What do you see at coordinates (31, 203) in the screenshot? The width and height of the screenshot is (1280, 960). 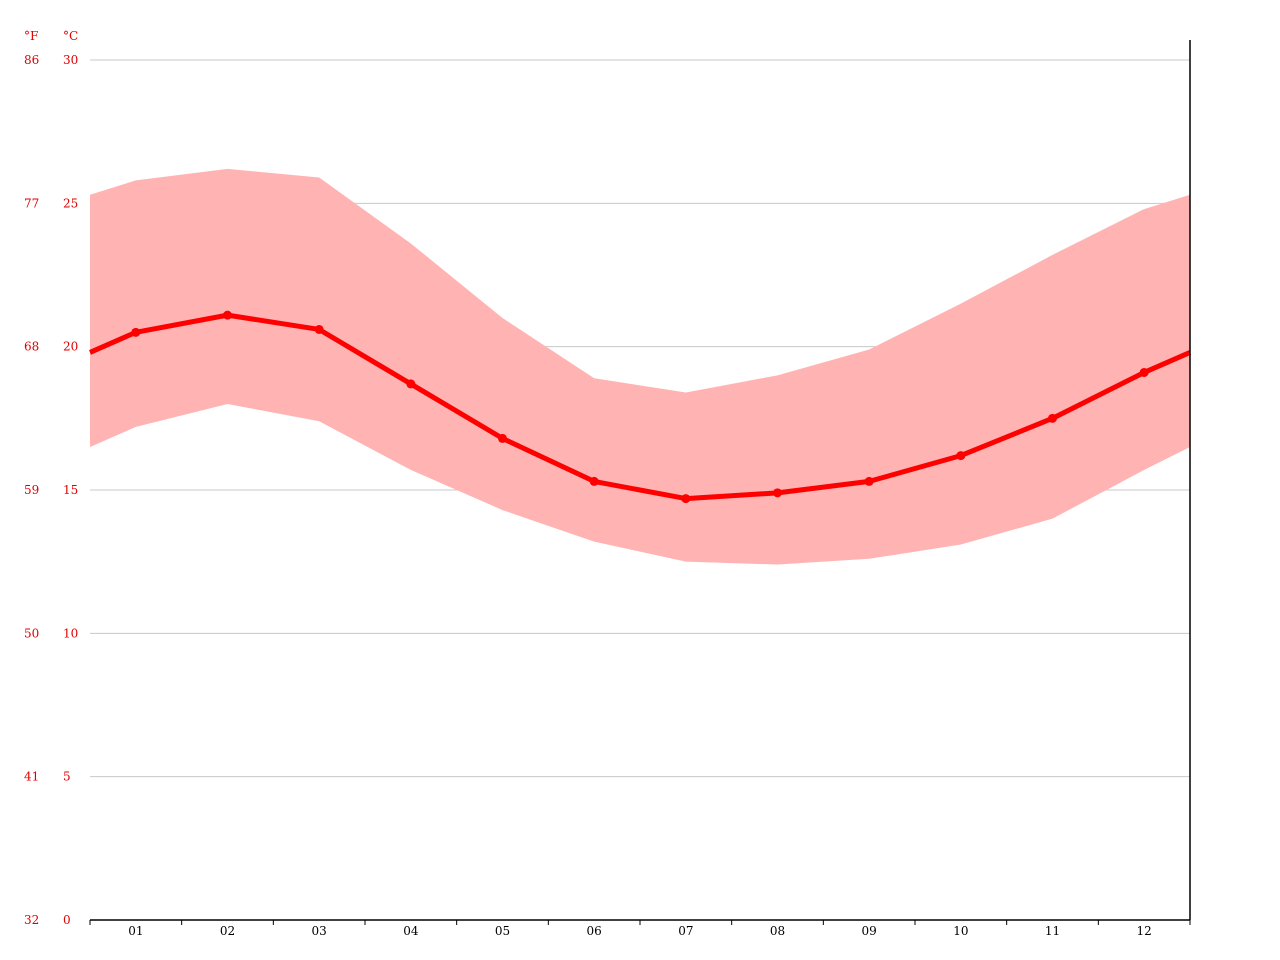 I see `y-tick-label-f: 77` at bounding box center [31, 203].